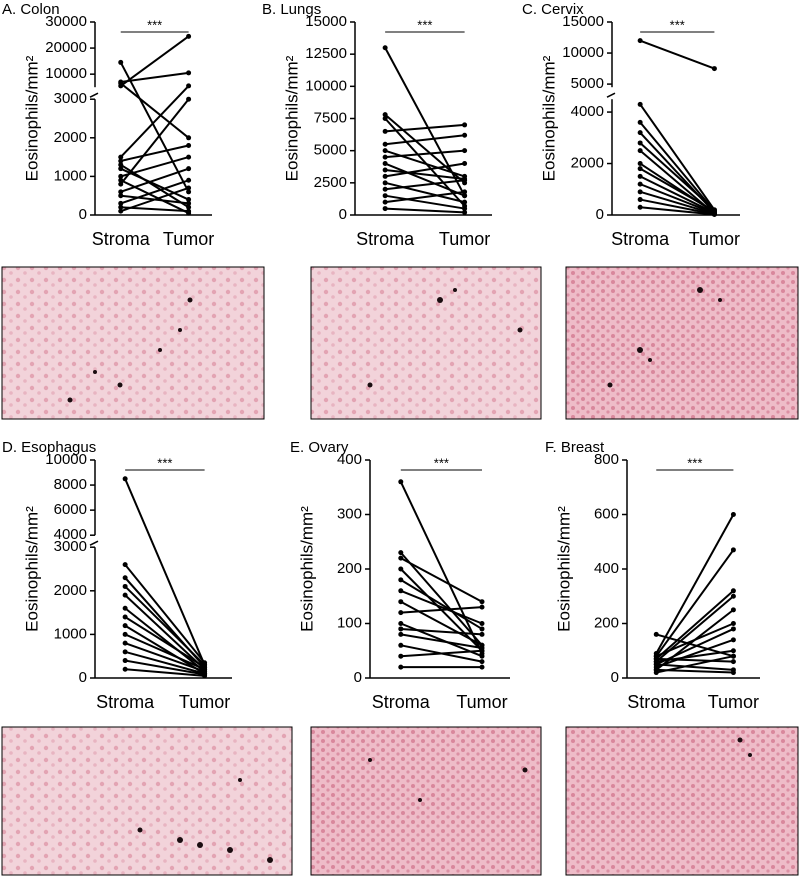 This screenshot has width=800, height=877. I want to click on y-tick-label: 15000, so click(583, 21).